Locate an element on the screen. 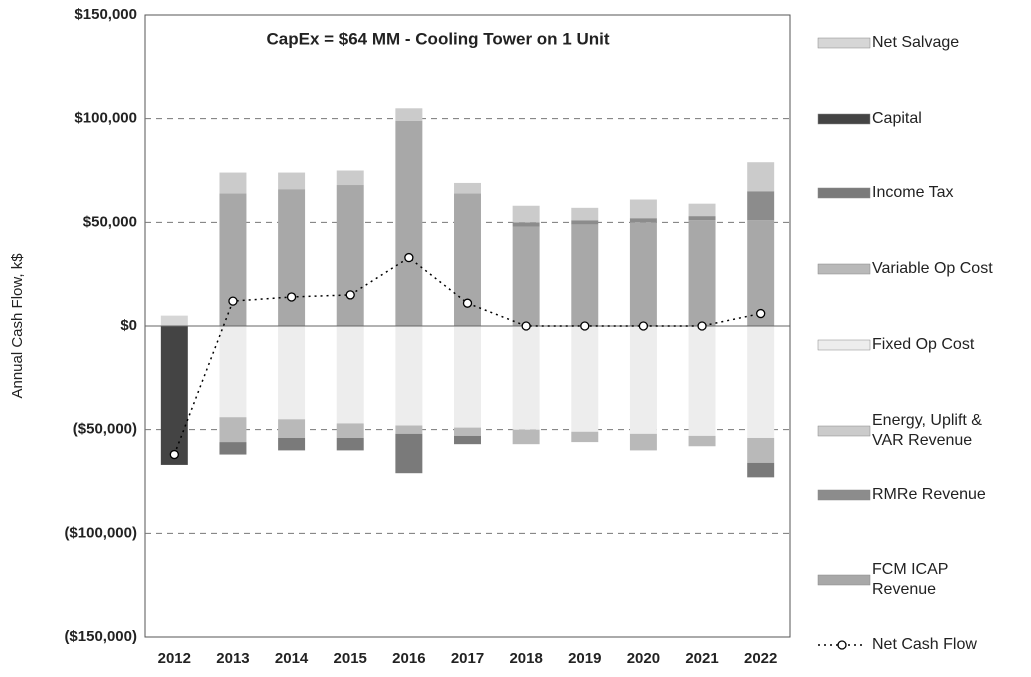 The width and height of the screenshot is (1031, 677). legend-marker is located at coordinates (842, 645).